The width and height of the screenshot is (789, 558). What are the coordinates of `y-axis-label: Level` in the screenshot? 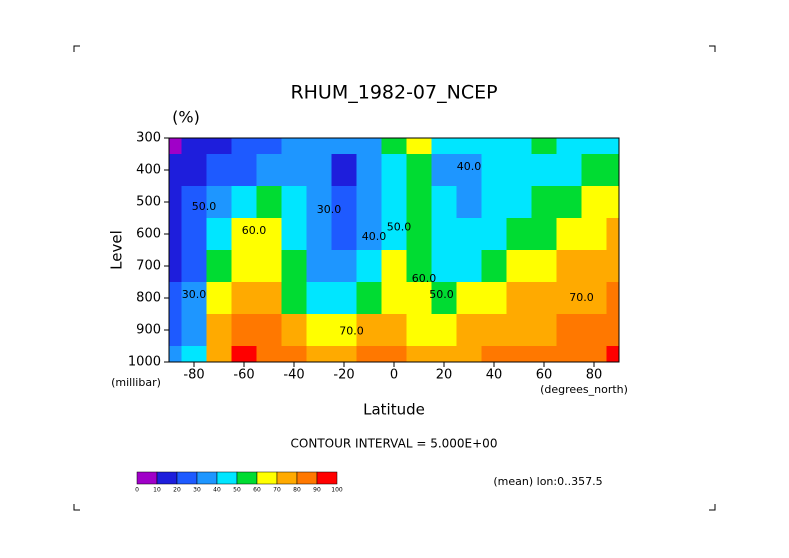 It's located at (117, 250).